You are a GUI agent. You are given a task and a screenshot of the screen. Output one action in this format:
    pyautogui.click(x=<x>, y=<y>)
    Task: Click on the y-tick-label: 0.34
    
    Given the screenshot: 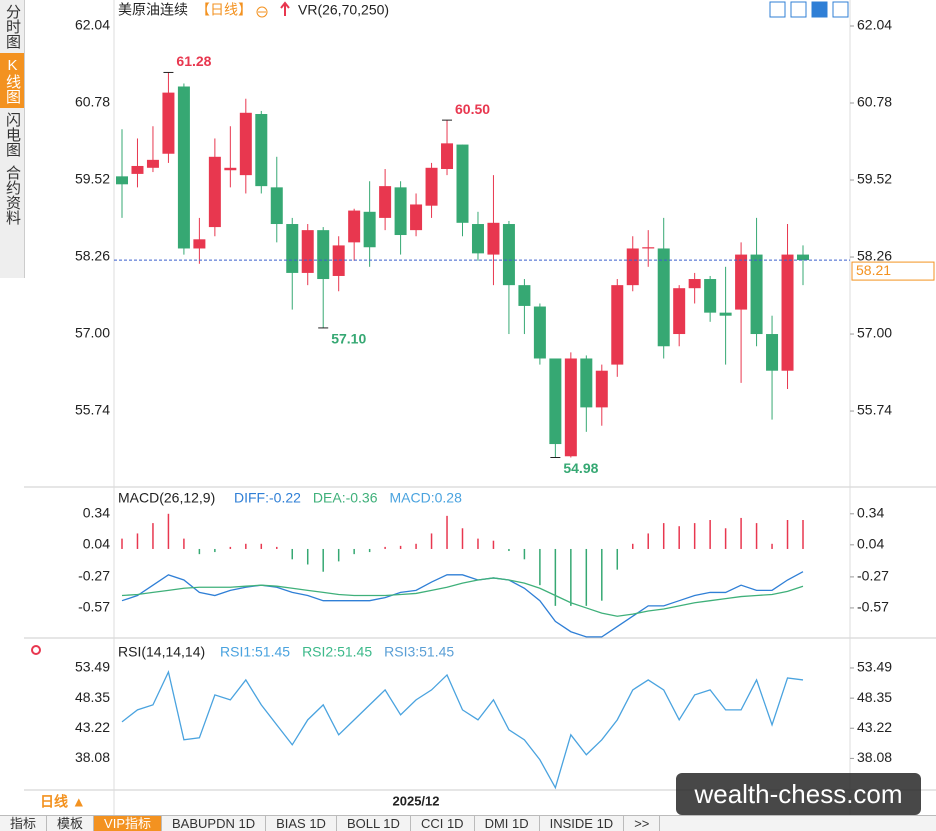 What is the action you would take?
    pyautogui.click(x=96, y=512)
    